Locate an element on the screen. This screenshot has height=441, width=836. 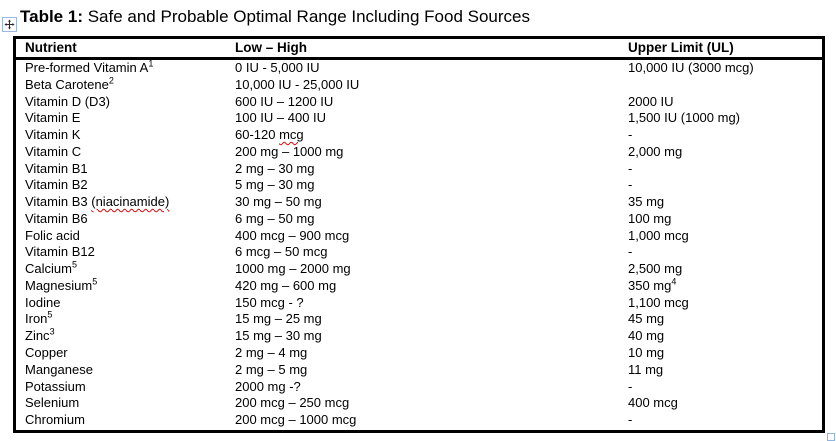
low-high-cell: 15 mg – 25 mg is located at coordinates (431, 319).